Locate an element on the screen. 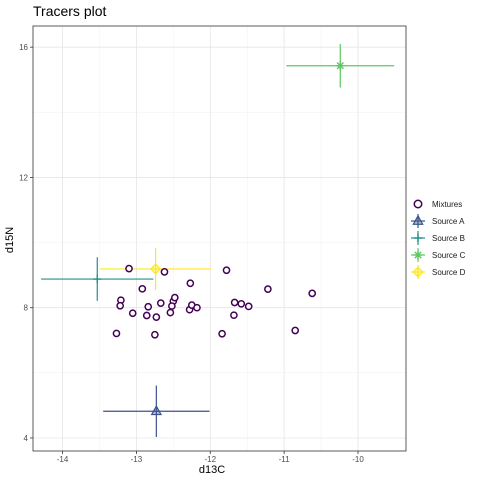  legend-label: Source A is located at coordinates (448, 221).